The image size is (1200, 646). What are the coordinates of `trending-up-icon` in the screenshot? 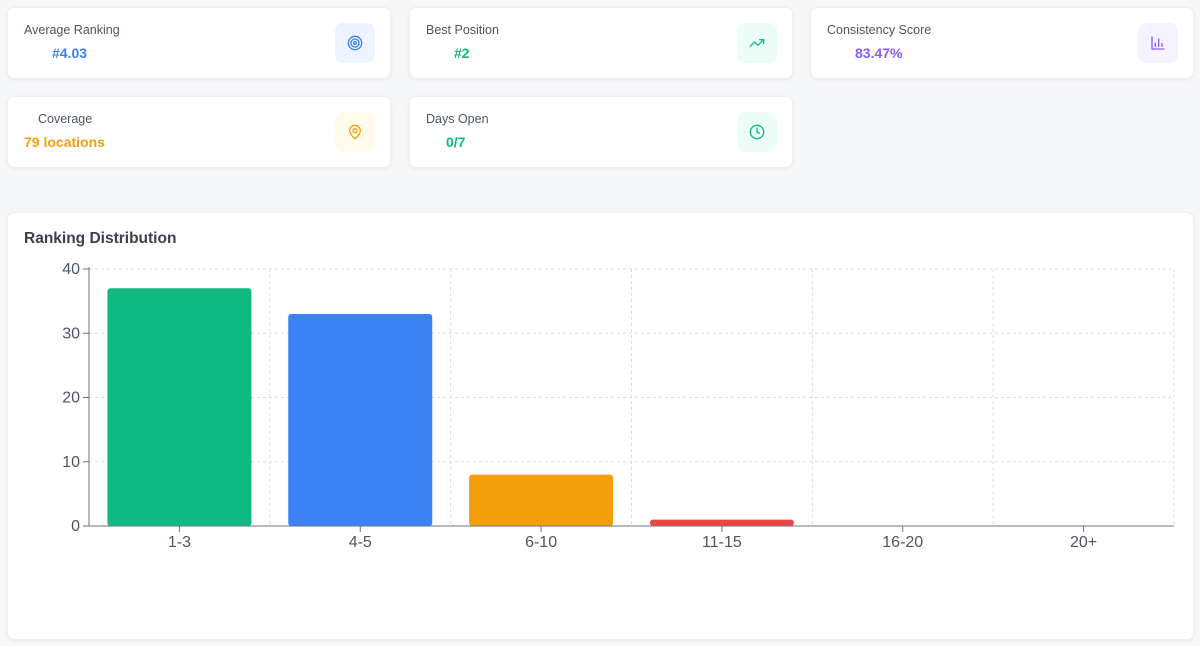 It's located at (757, 43).